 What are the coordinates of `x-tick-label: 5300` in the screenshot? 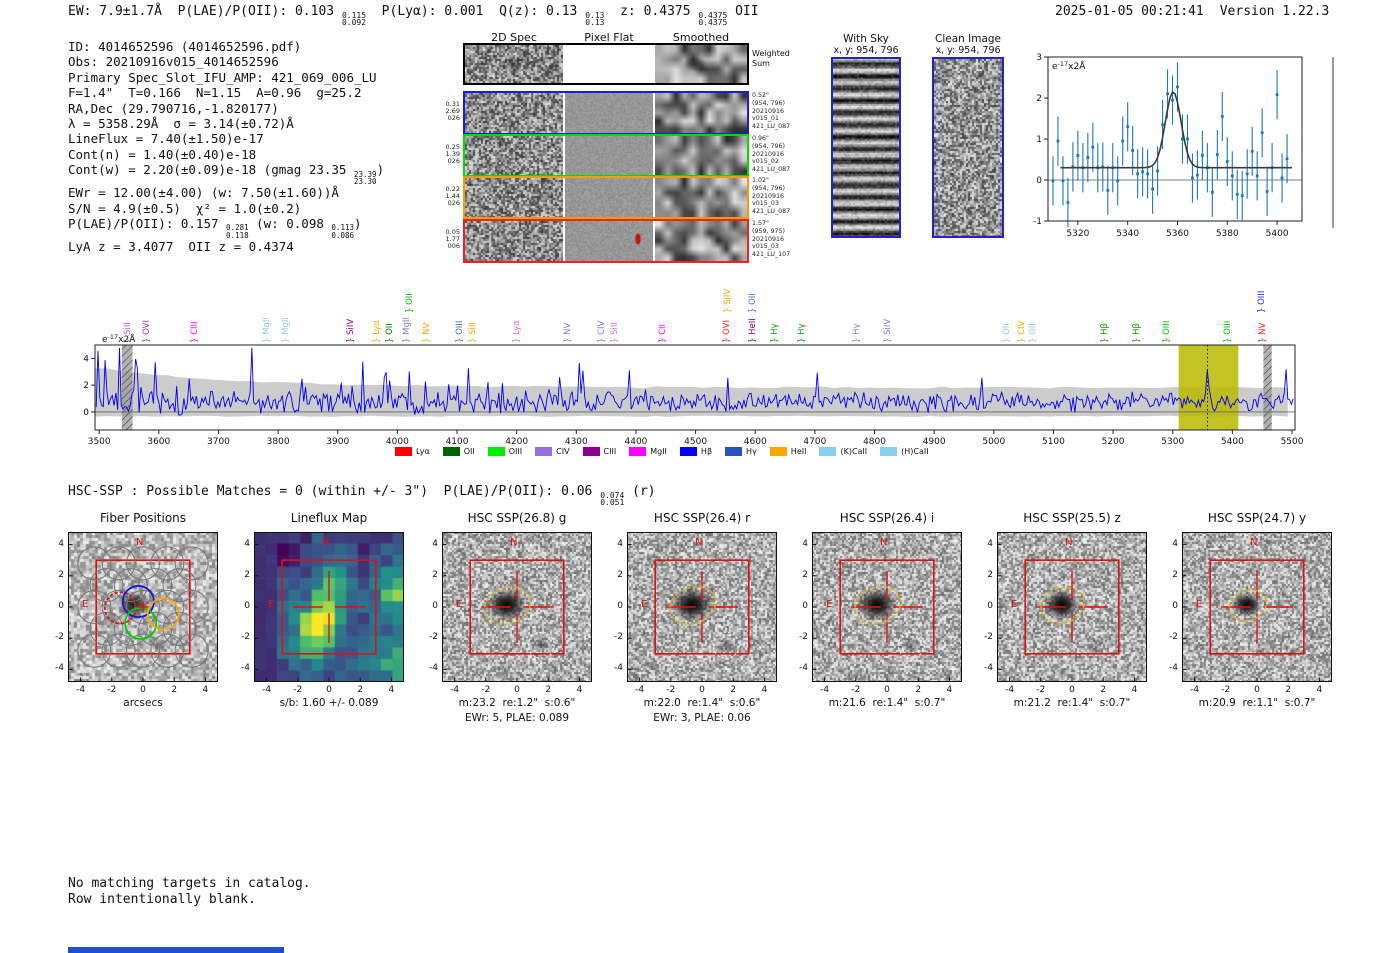 It's located at (1172, 442).